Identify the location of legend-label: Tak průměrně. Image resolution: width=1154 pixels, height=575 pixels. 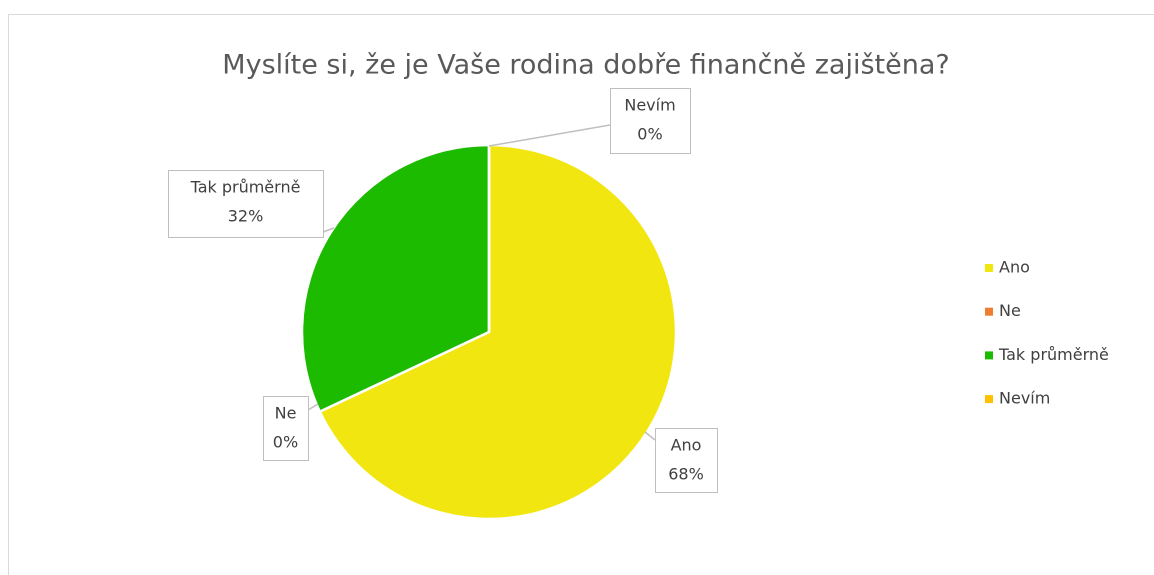
(1053, 354).